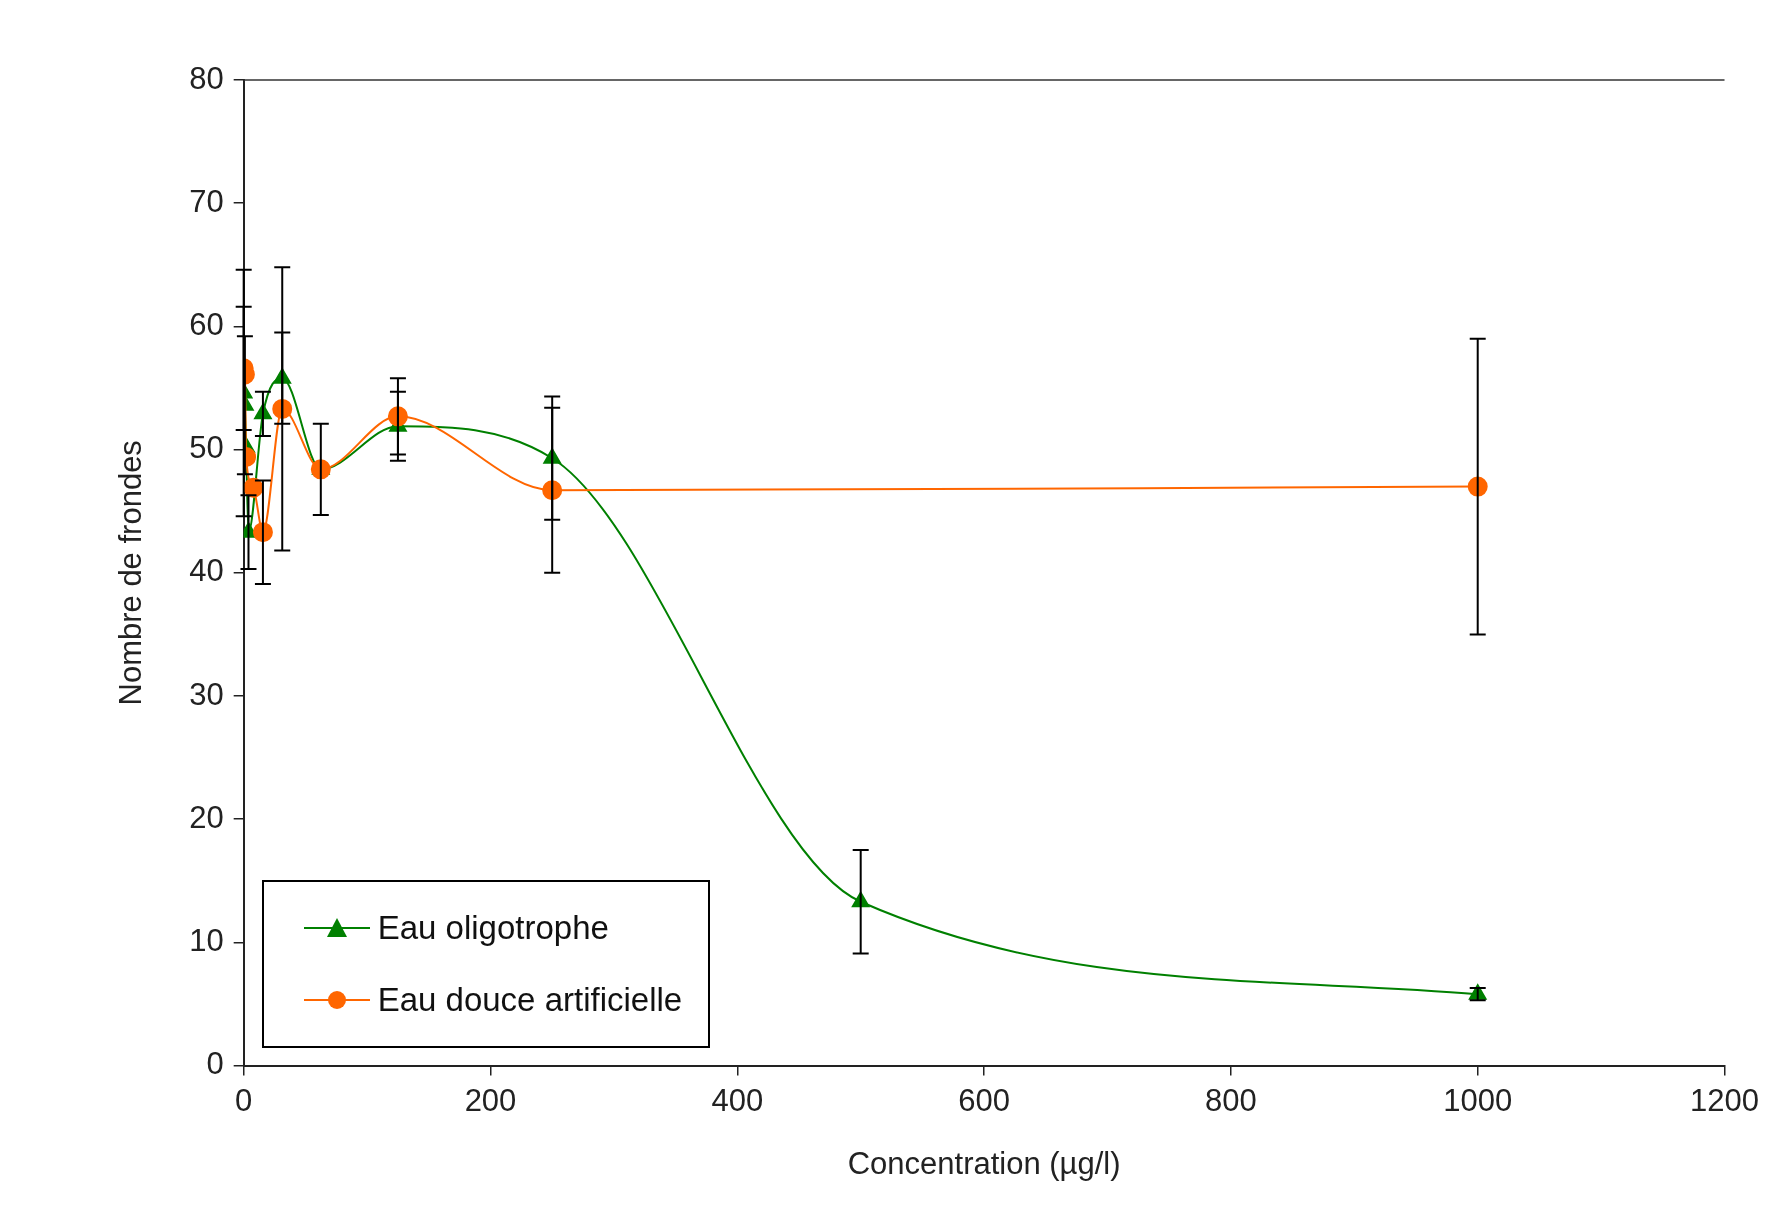 The image size is (1767, 1218). Describe the element at coordinates (1231, 1100) in the screenshot. I see `x-tick-label: 800` at that location.